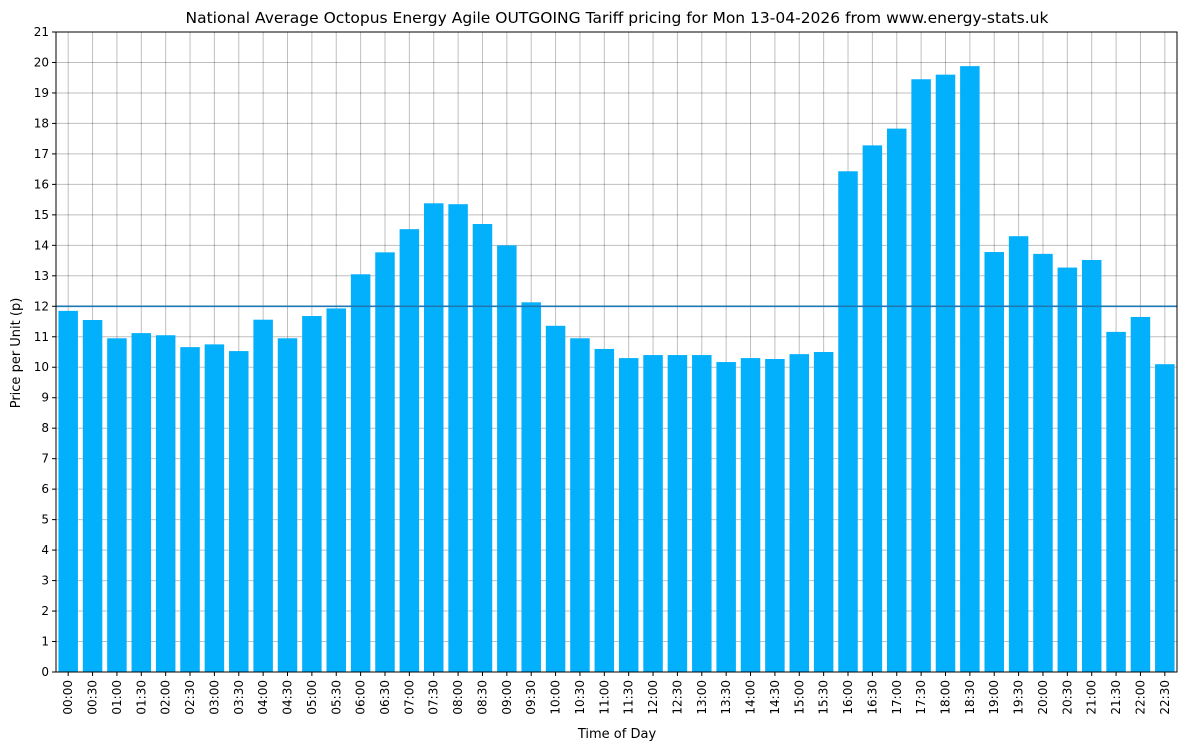 The image size is (1187, 751). I want to click on x-tick-label: 10:30, so click(580, 697).